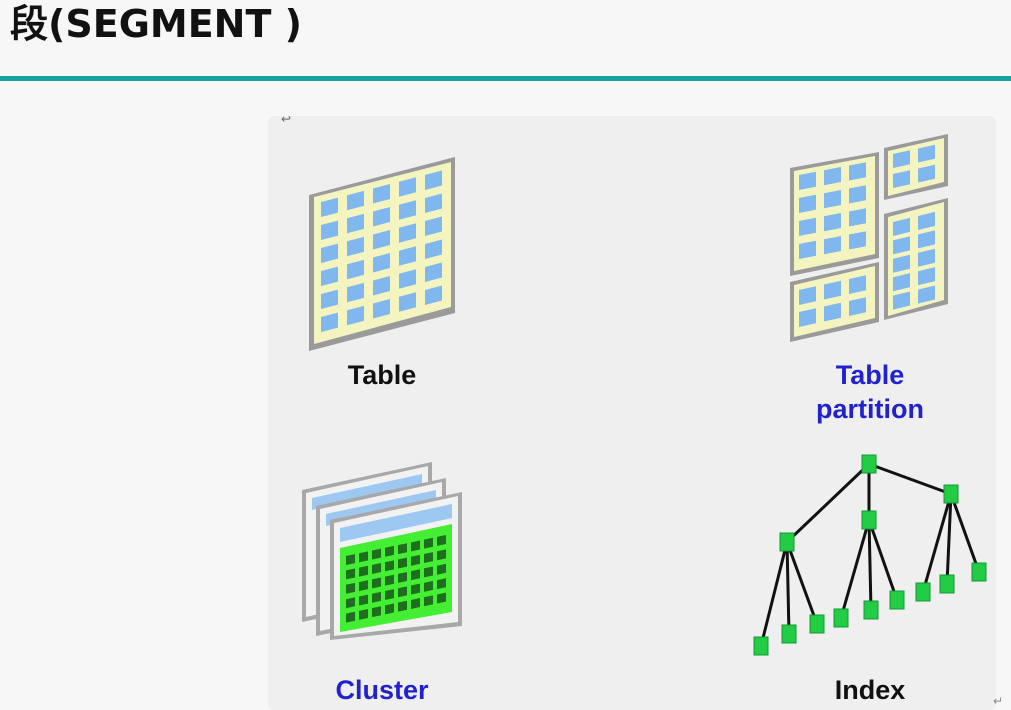 The width and height of the screenshot is (1011, 710). I want to click on table-partition-label-line1: Table, so click(870, 375).